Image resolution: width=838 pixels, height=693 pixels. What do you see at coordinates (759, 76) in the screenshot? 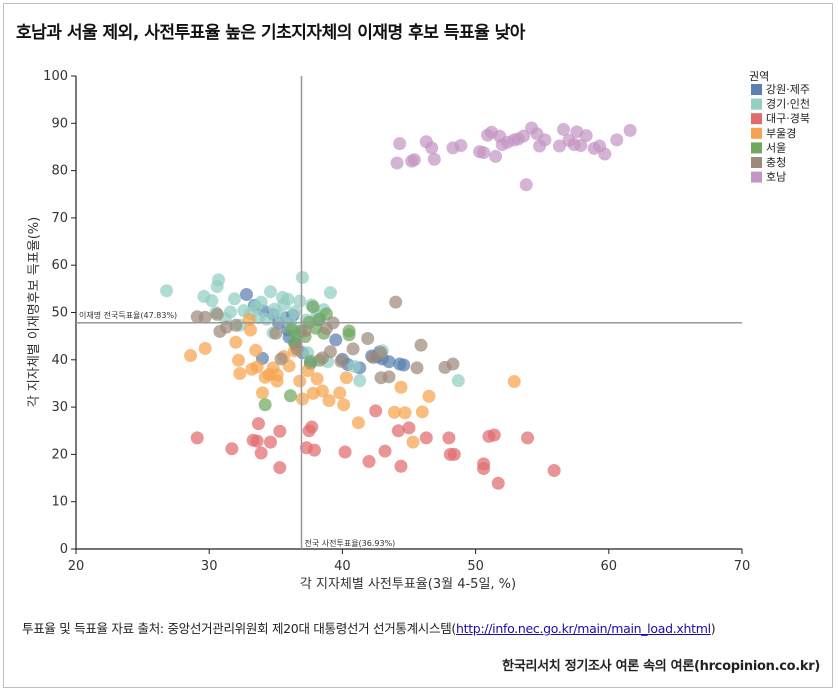
I see `legend-title: 권역` at bounding box center [759, 76].